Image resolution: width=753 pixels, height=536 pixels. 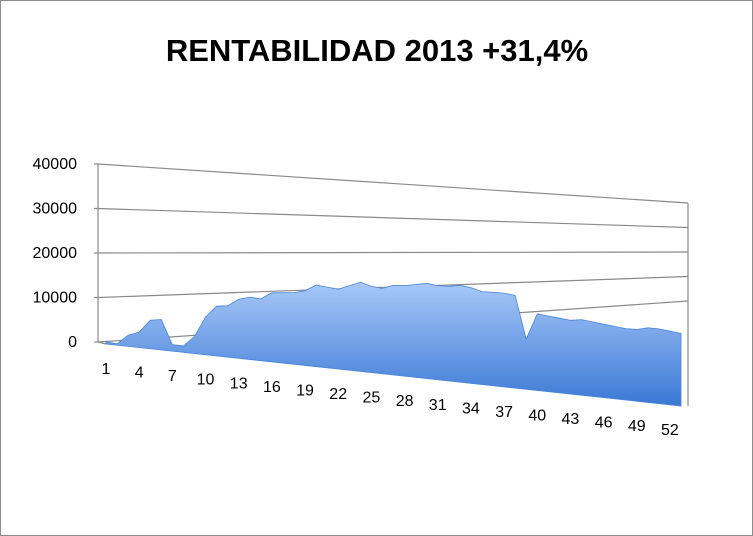 I want to click on xtick-label-16: 16, so click(x=272, y=387).